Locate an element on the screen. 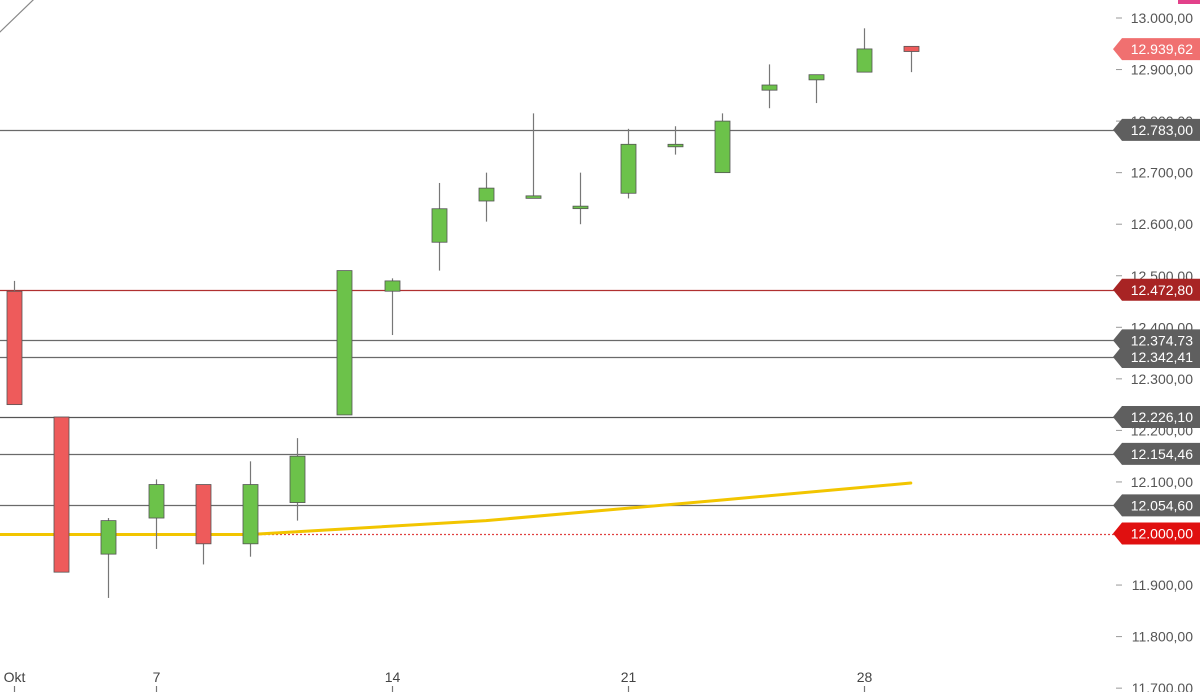 The width and height of the screenshot is (1200, 692). price-tag-5-label: 12.154,46 is located at coordinates (1162, 454).